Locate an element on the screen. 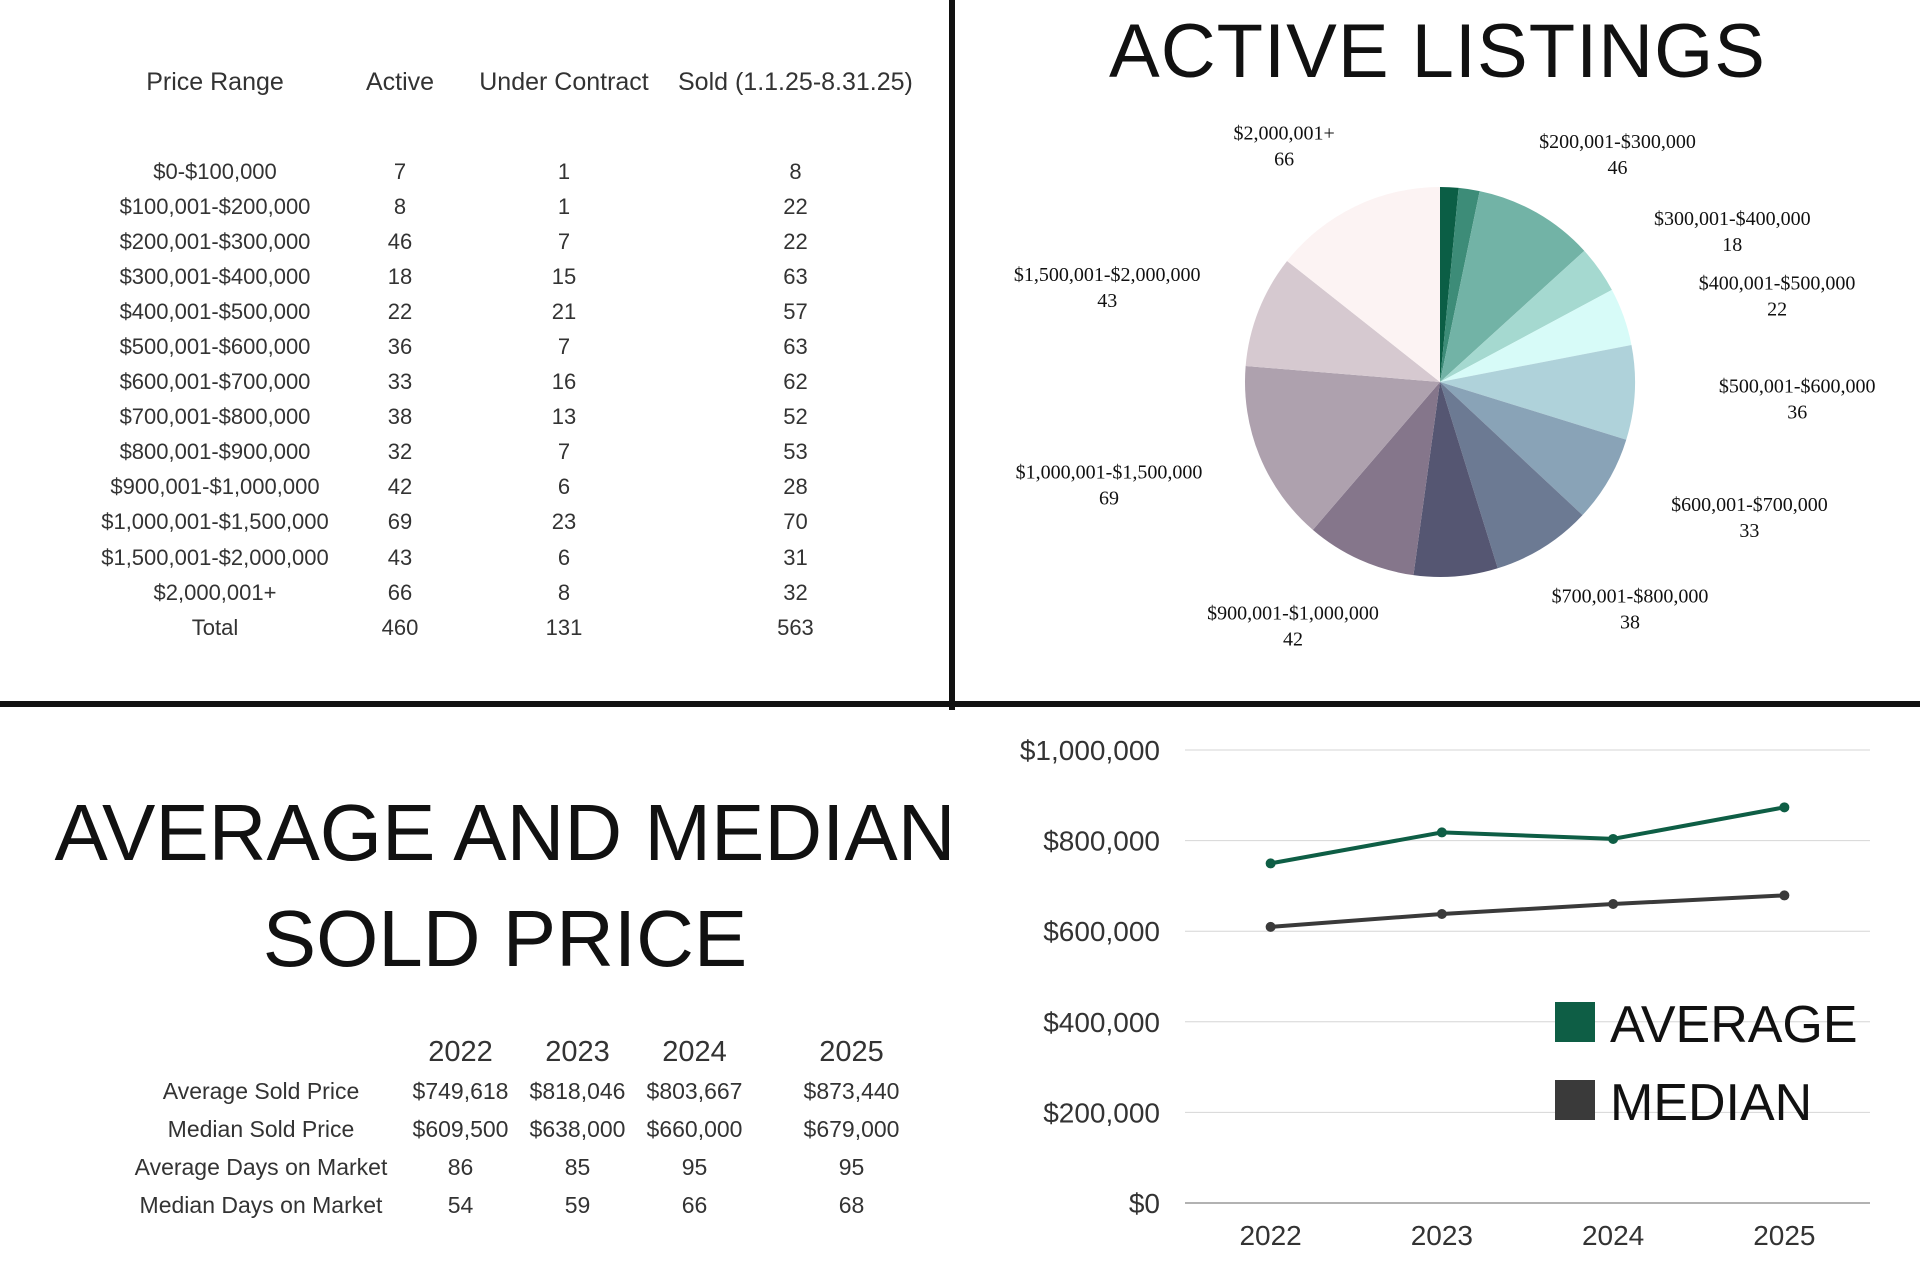 This screenshot has width=1920, height=1273. cell-price-range: $1,000,001-$1,500,000 is located at coordinates (215, 522).